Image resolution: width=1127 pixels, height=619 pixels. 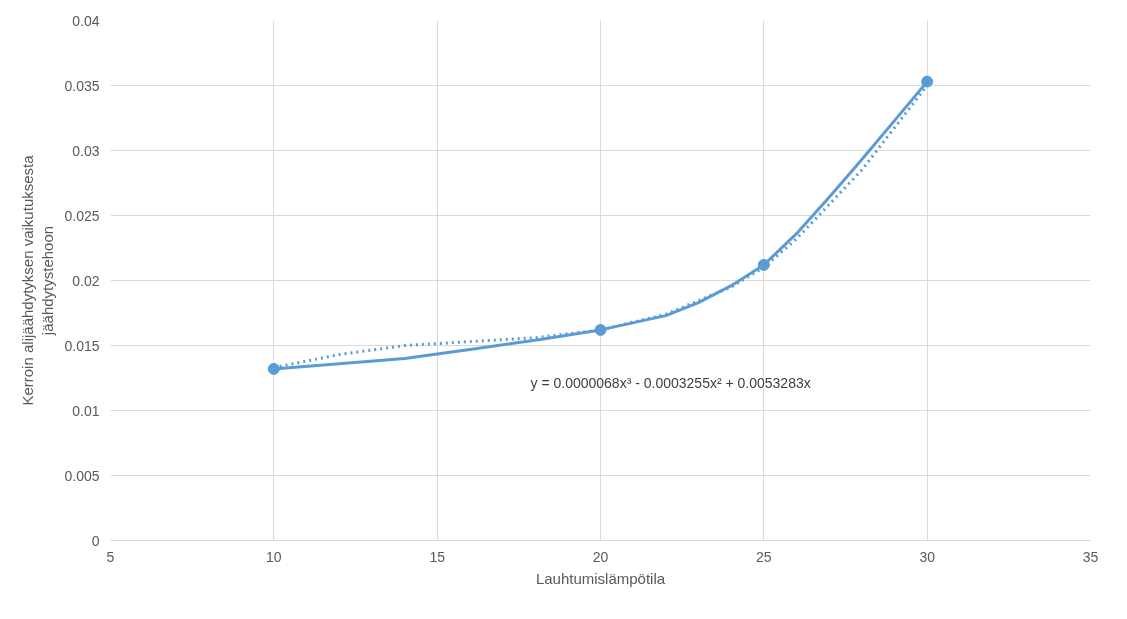 What do you see at coordinates (82, 475) in the screenshot?
I see `y-tick-label: 0.005` at bounding box center [82, 475].